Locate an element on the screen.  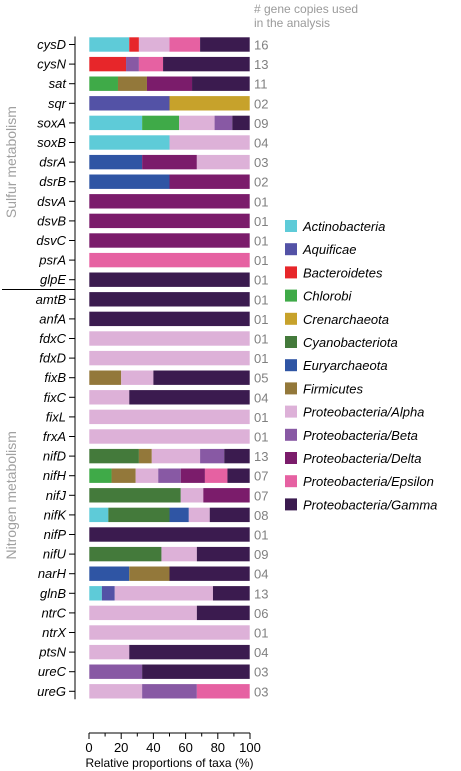
gene-label: nifP is located at coordinates (55, 534).